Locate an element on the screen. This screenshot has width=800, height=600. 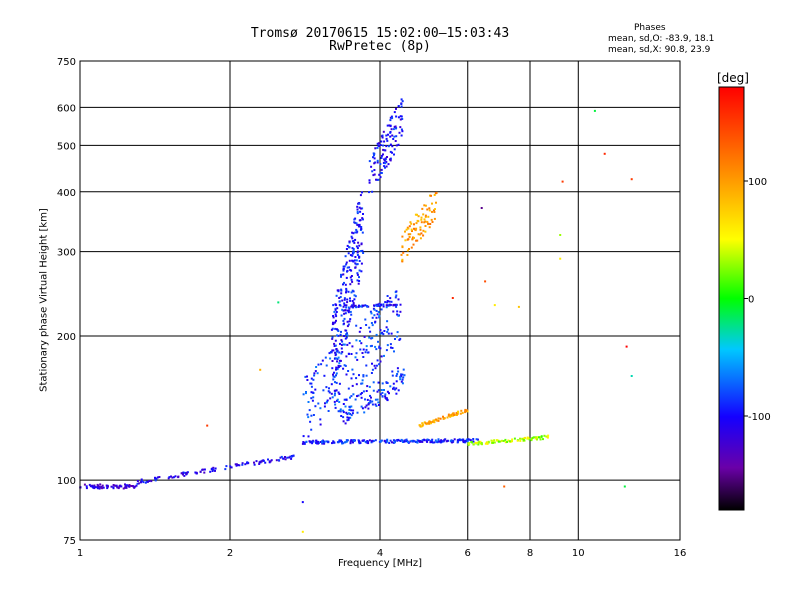
colorbar-tick-label: 0 is located at coordinates (751, 300).